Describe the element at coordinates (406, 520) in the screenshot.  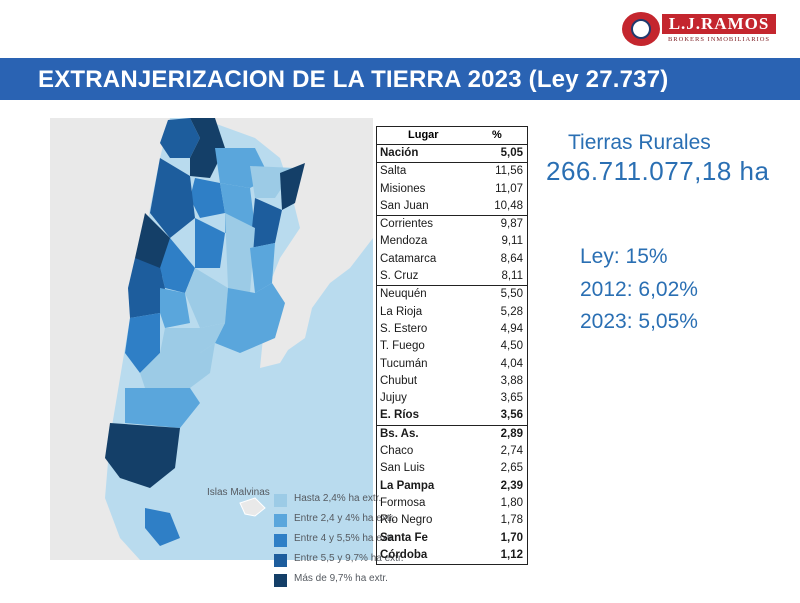
I see `row-place: Río Negro` at that location.